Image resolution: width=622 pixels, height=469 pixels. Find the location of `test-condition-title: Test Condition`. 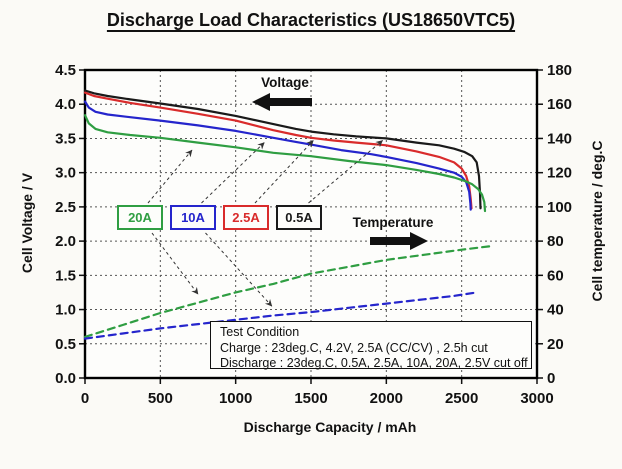

test-condition-title: Test Condition is located at coordinates (260, 332).